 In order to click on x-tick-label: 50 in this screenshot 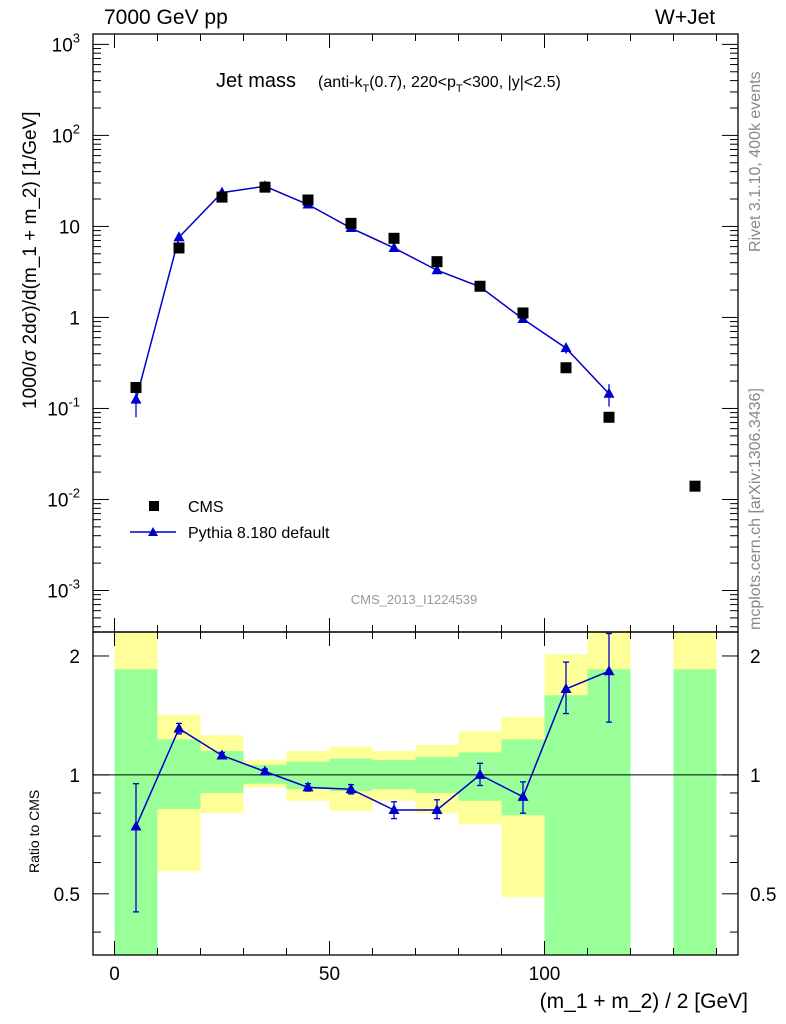, I will do `click(329, 974)`.